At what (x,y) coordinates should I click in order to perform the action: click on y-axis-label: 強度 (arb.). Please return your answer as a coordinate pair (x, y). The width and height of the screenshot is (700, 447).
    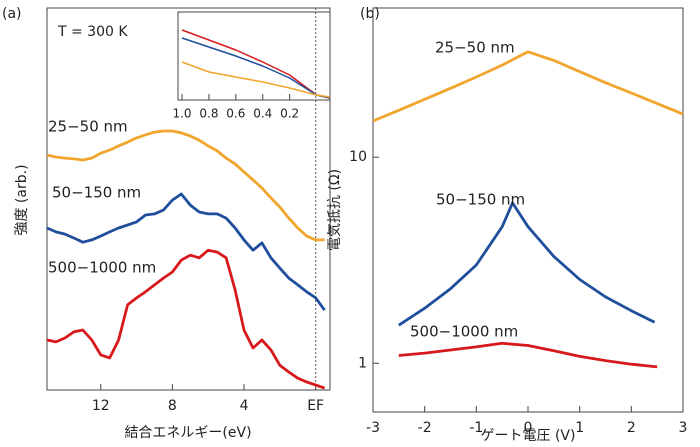
    Looking at the image, I should click on (22, 199).